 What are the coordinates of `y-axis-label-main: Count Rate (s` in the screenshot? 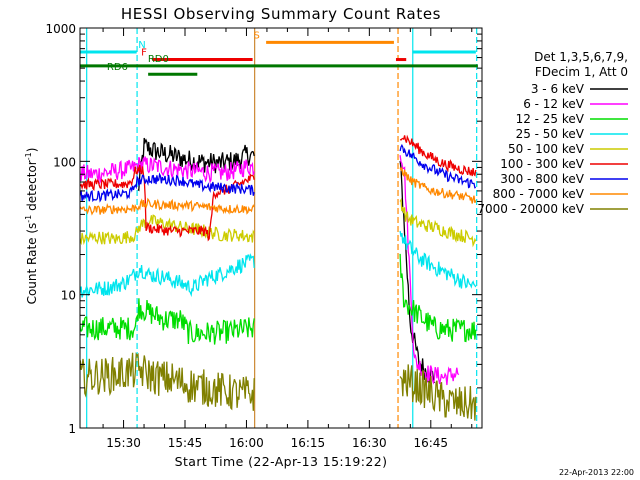 It's located at (32, 264).